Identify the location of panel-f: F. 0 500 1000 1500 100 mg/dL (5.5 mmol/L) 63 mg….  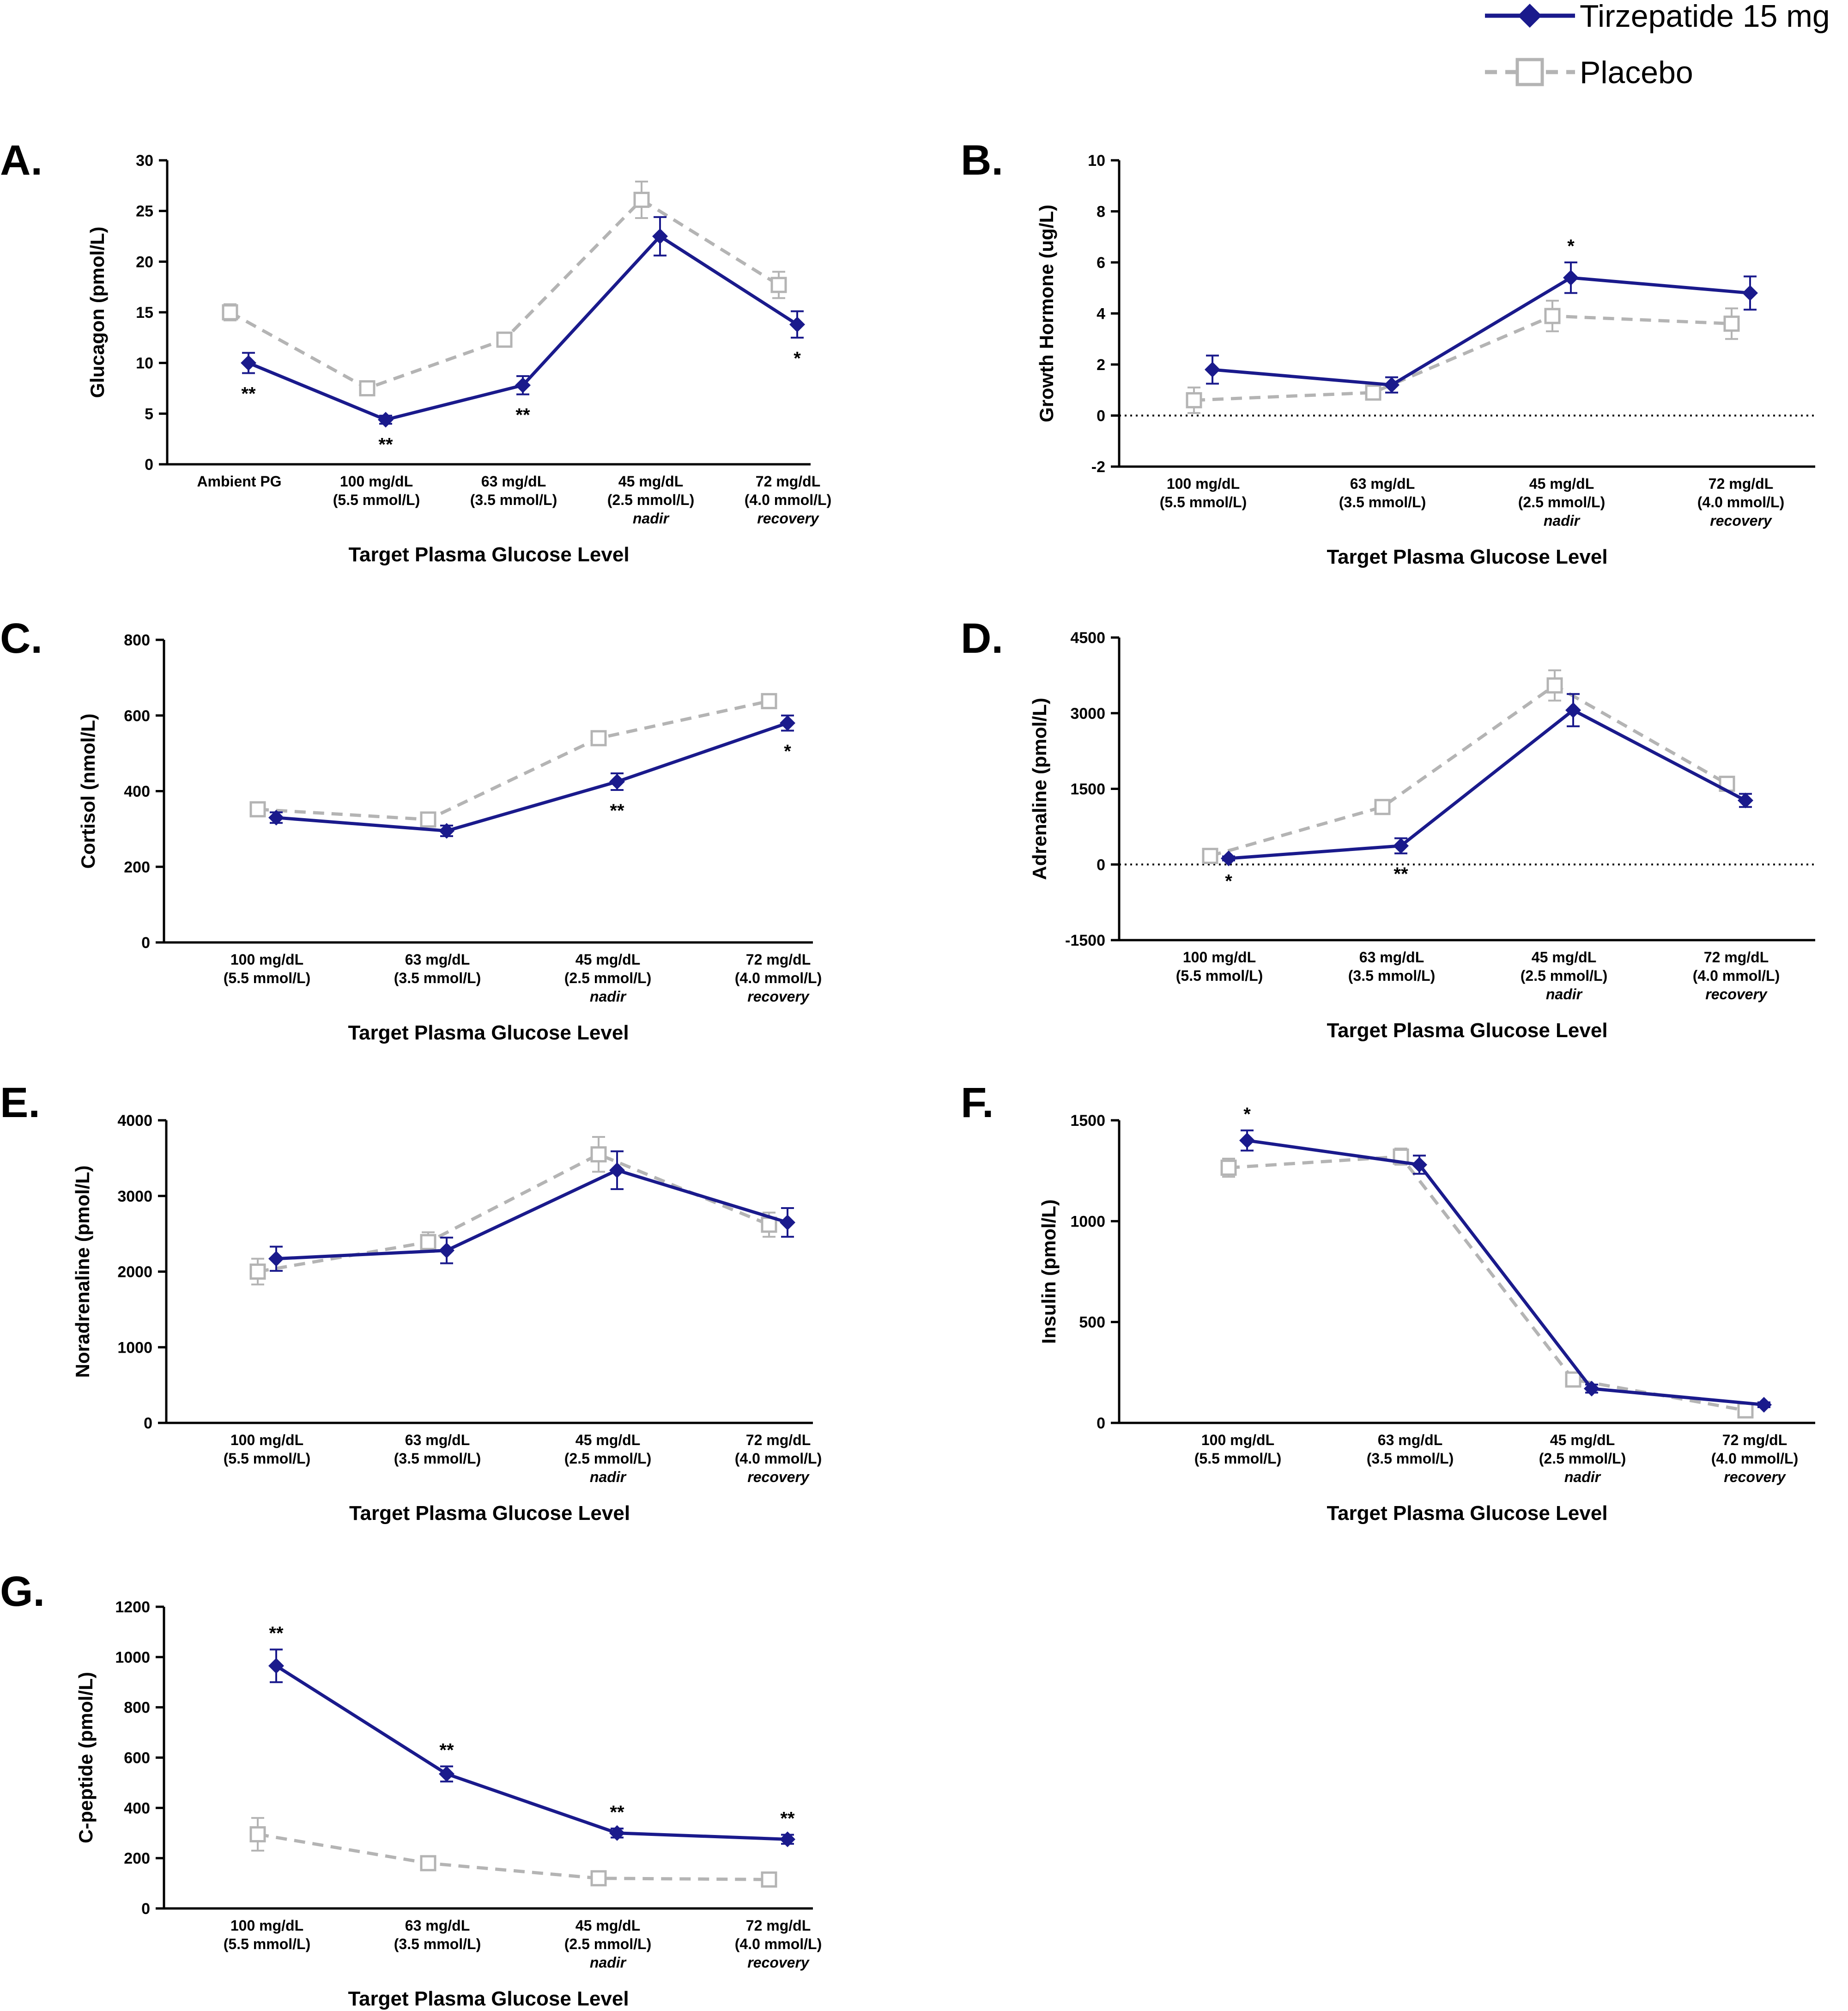
(1388, 1302).